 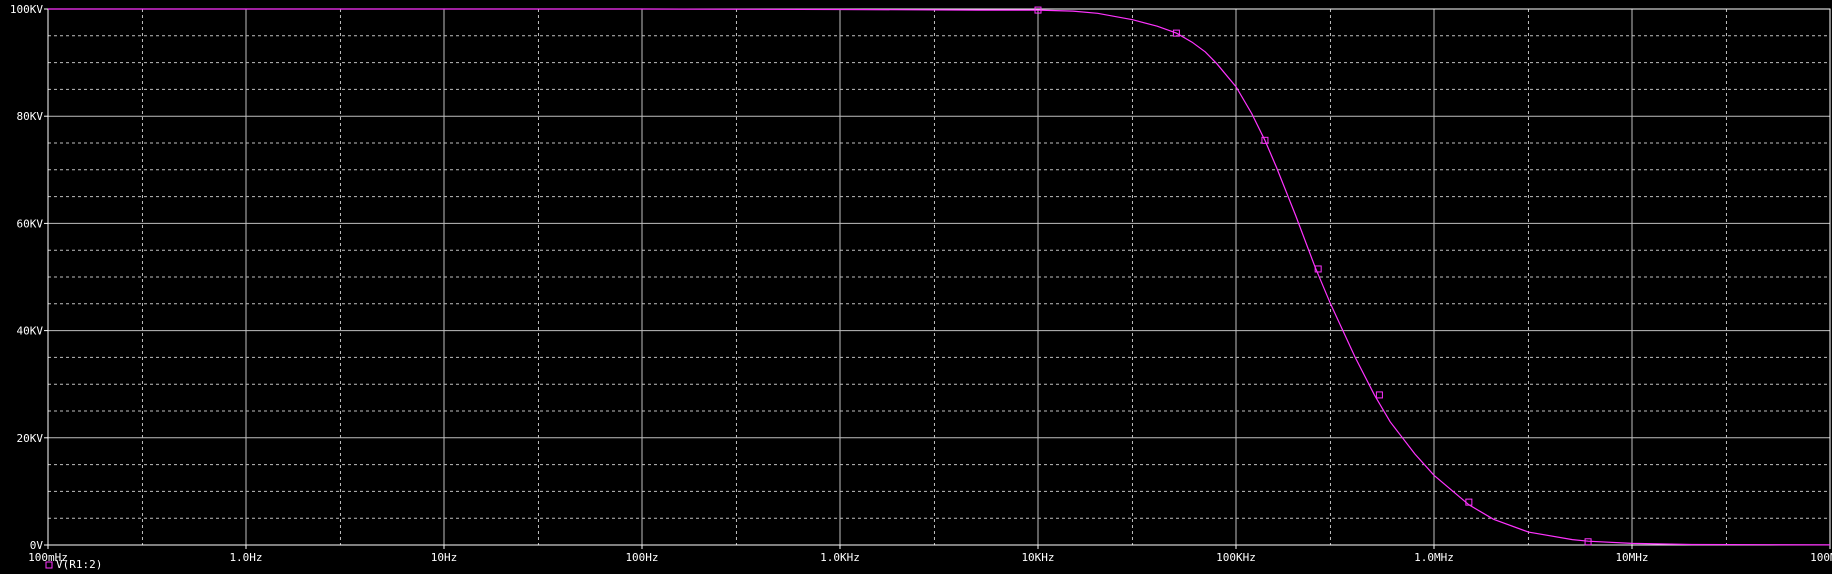 I want to click on x-tick-label: 10Hz, so click(x=444, y=557).